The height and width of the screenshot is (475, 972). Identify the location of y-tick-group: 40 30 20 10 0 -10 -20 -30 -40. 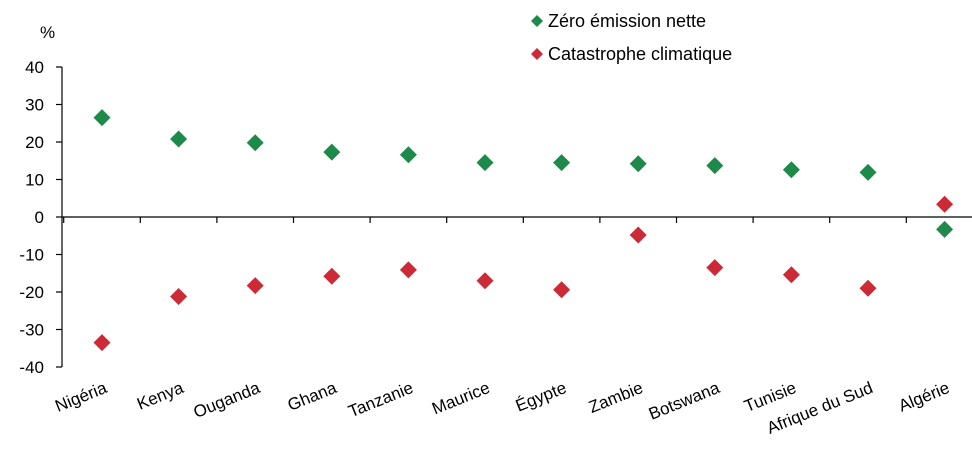
(40, 217).